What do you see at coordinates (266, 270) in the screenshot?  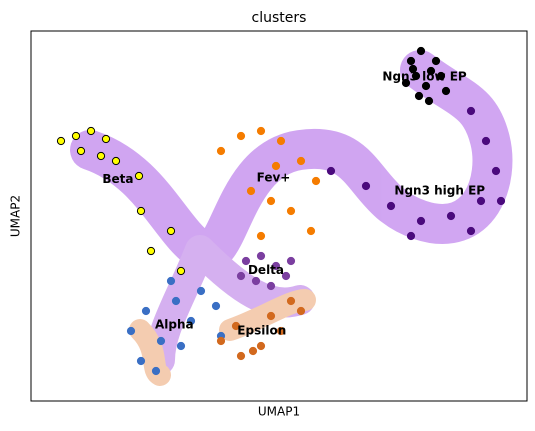 I see `cluster-label: Delta` at bounding box center [266, 270].